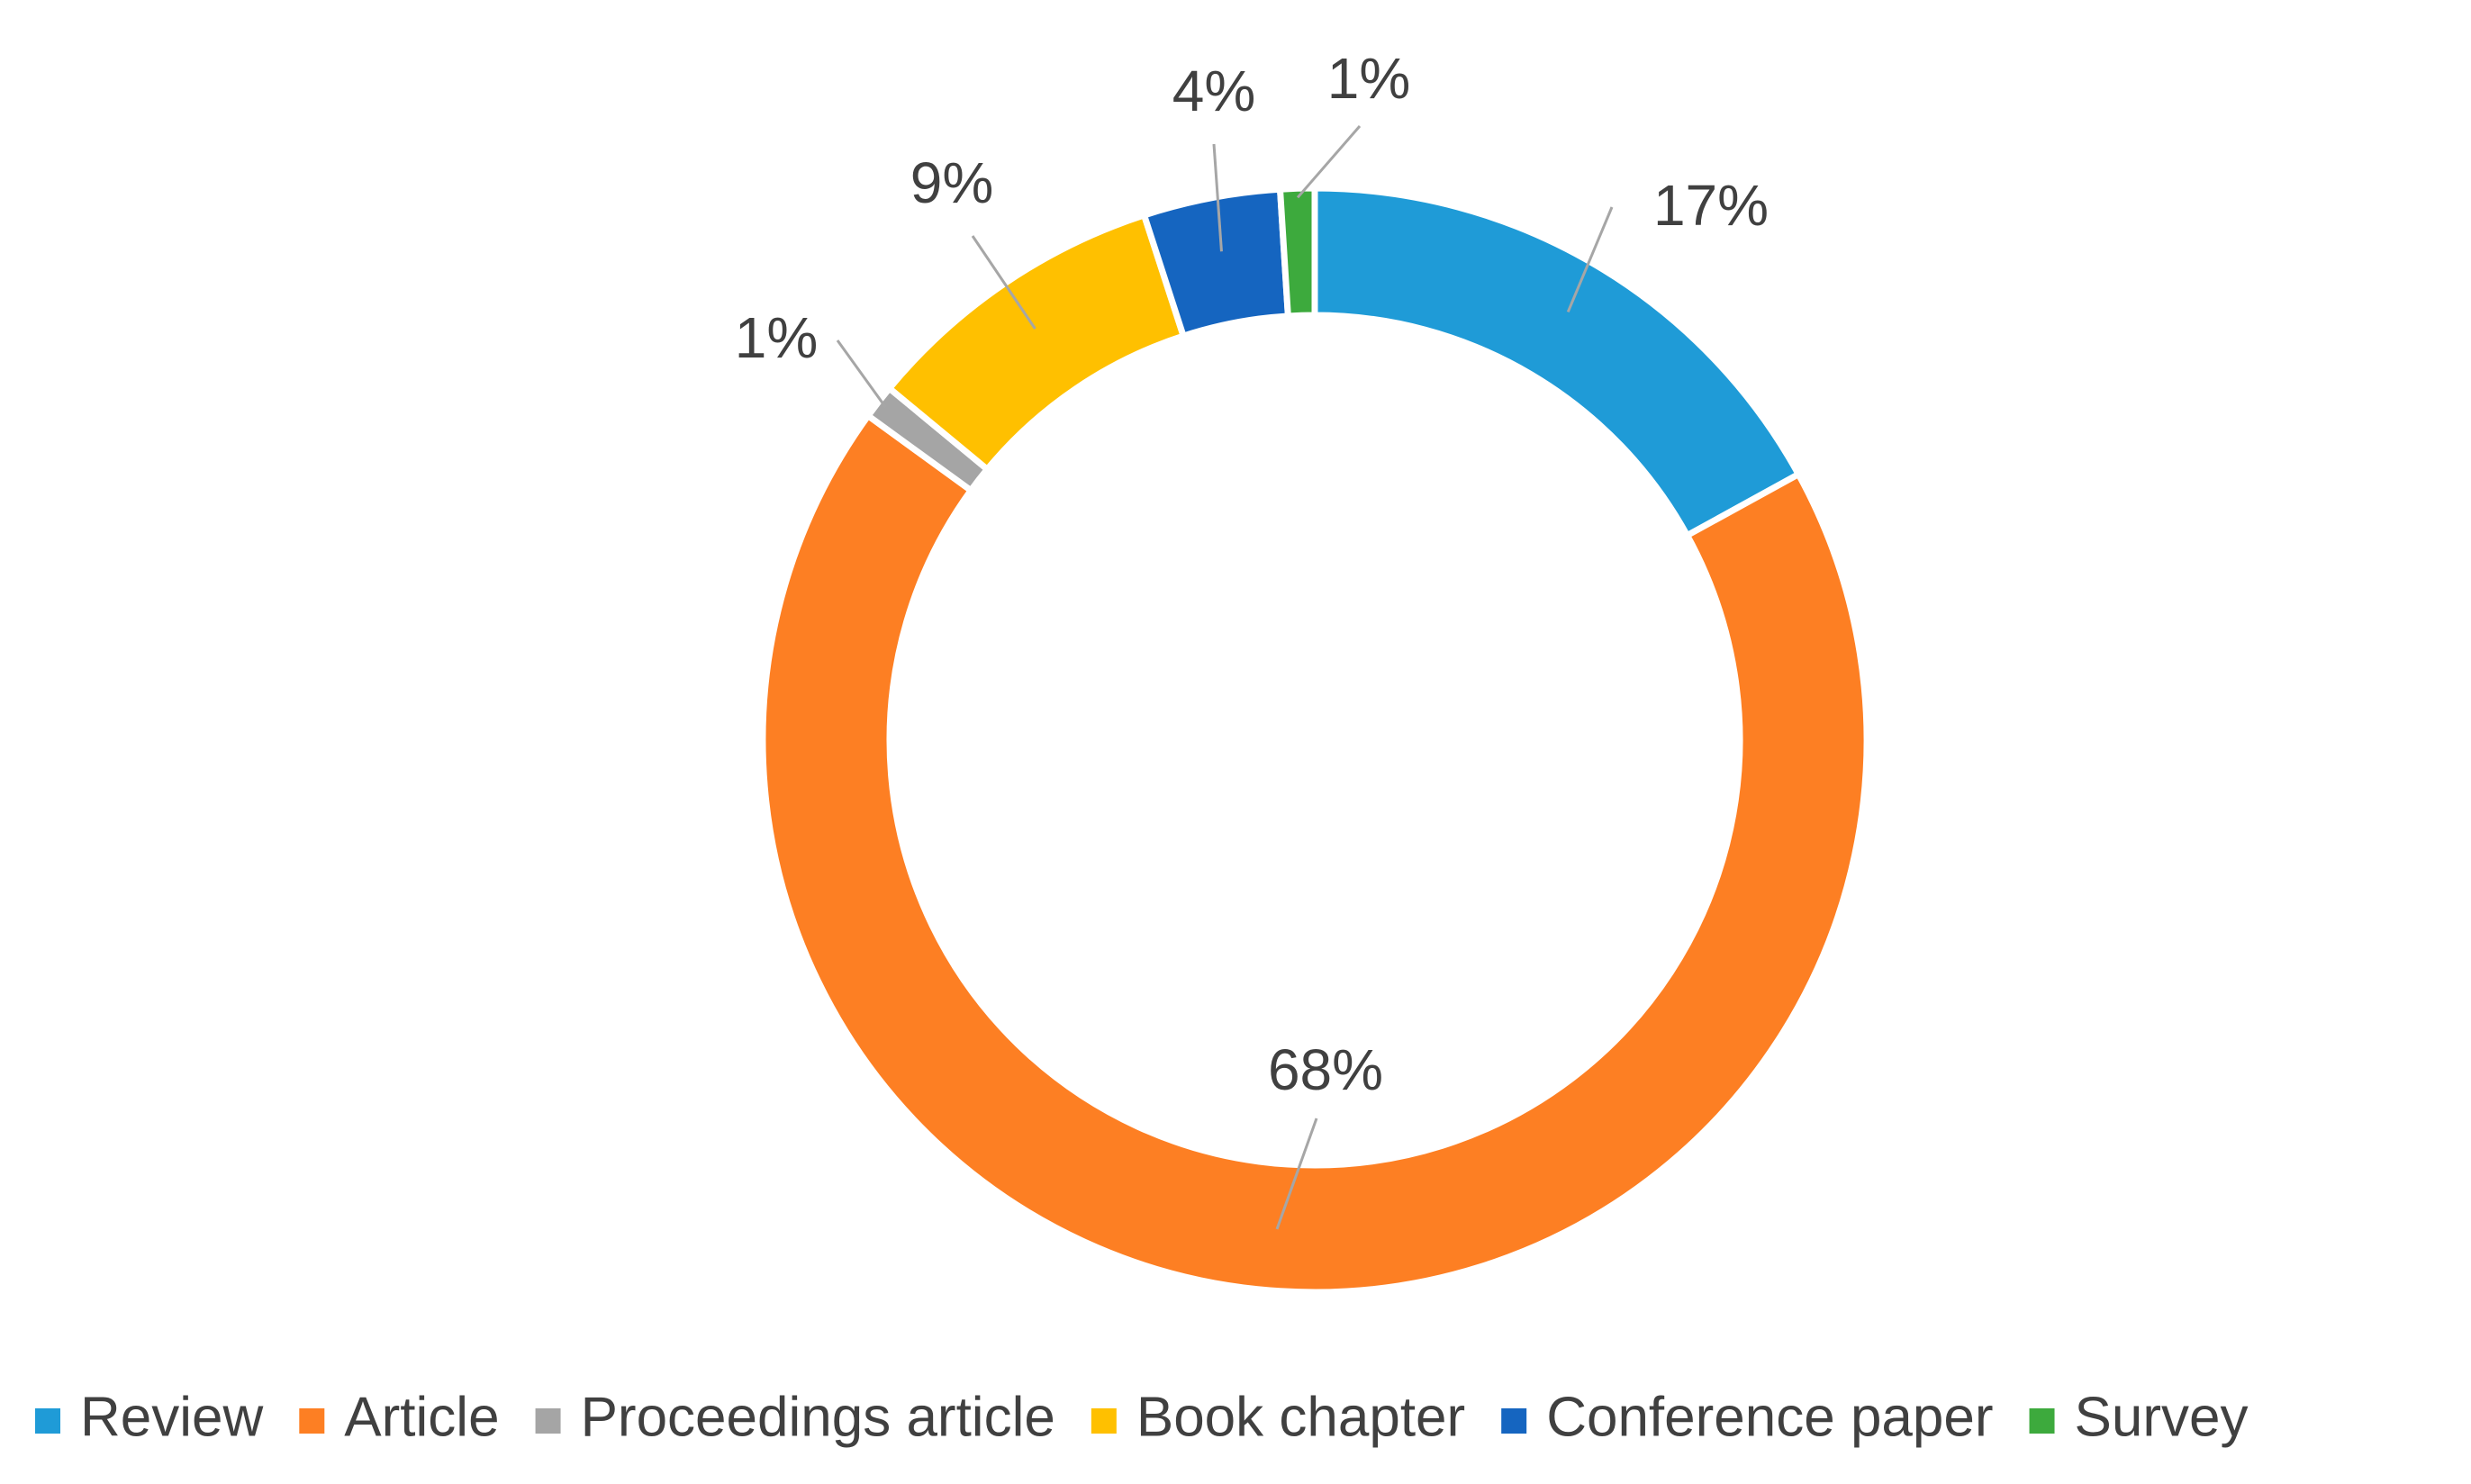  Describe the element at coordinates (952, 182) in the screenshot. I see `data-label: 9%` at that location.